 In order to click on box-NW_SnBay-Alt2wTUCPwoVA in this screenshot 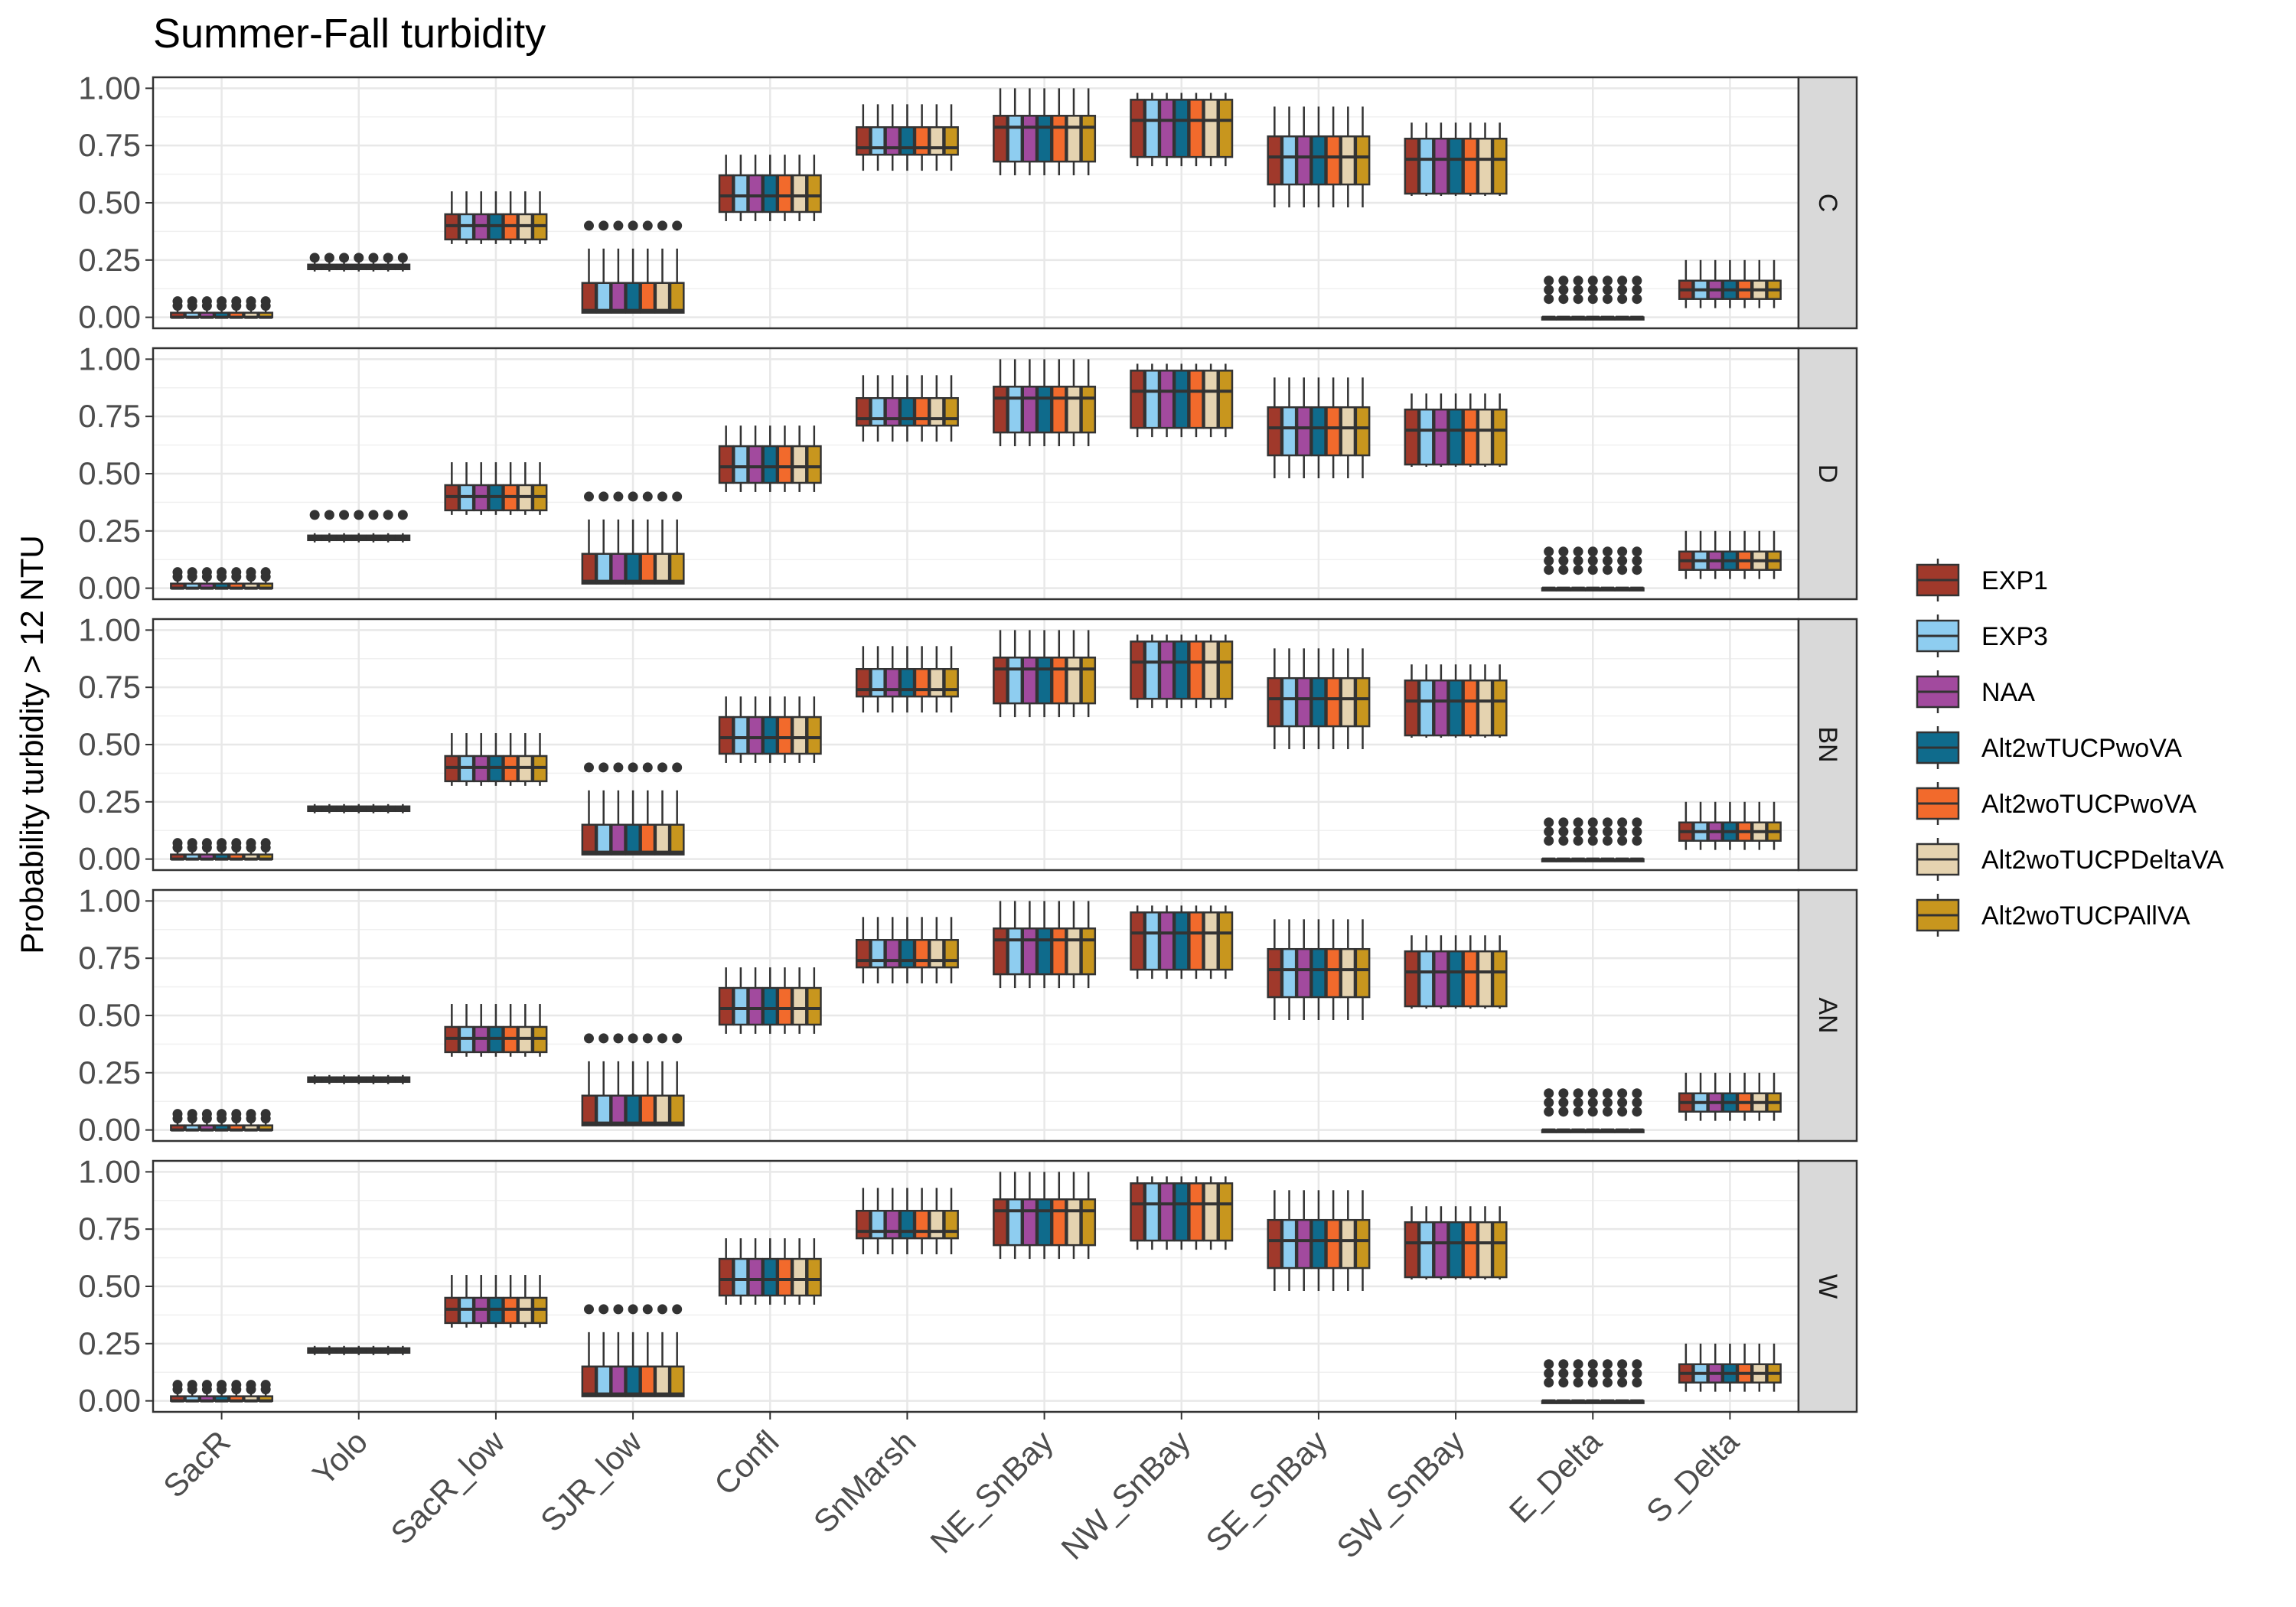, I will do `click(1181, 130)`.